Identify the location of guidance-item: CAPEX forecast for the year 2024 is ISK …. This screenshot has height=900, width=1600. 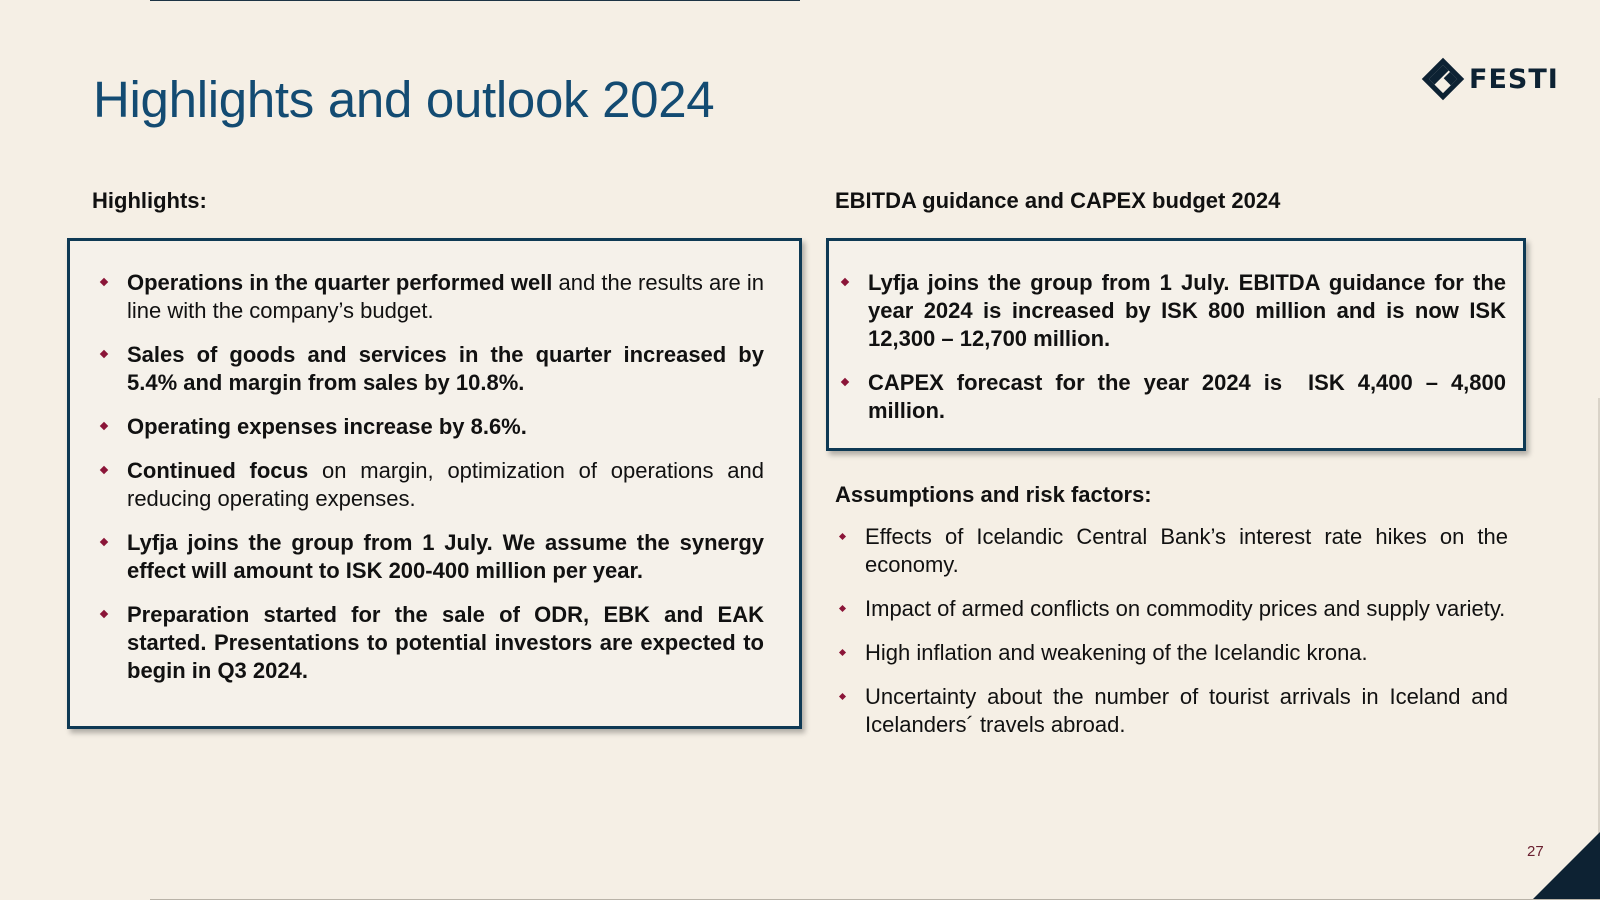
(1172, 397).